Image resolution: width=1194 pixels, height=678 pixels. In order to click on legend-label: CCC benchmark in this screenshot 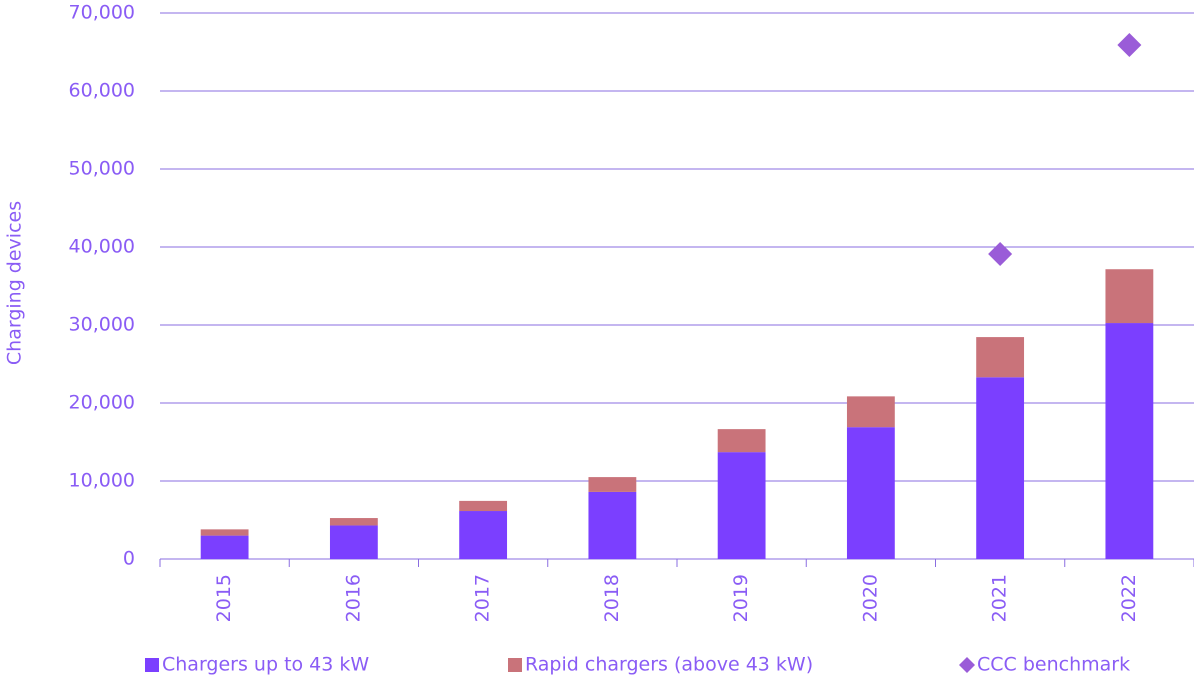, I will do `click(1053, 665)`.